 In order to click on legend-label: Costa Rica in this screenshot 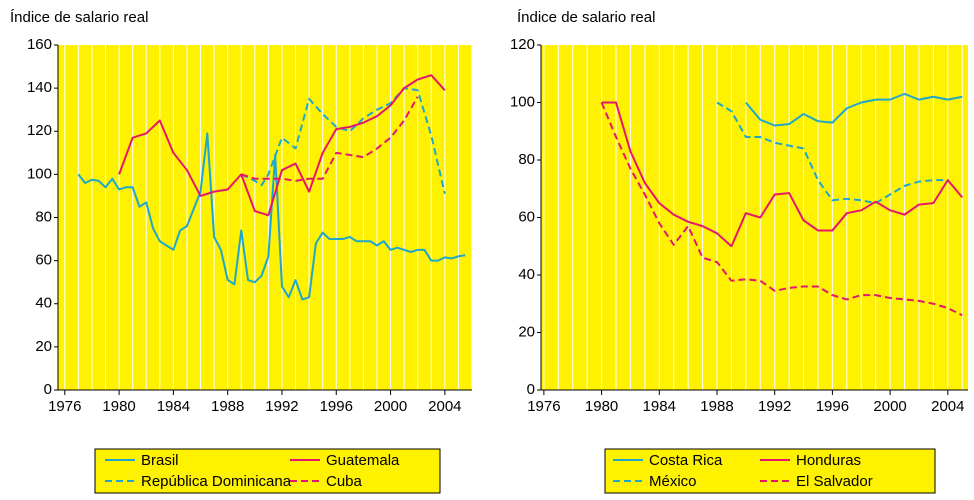, I will do `click(686, 460)`.